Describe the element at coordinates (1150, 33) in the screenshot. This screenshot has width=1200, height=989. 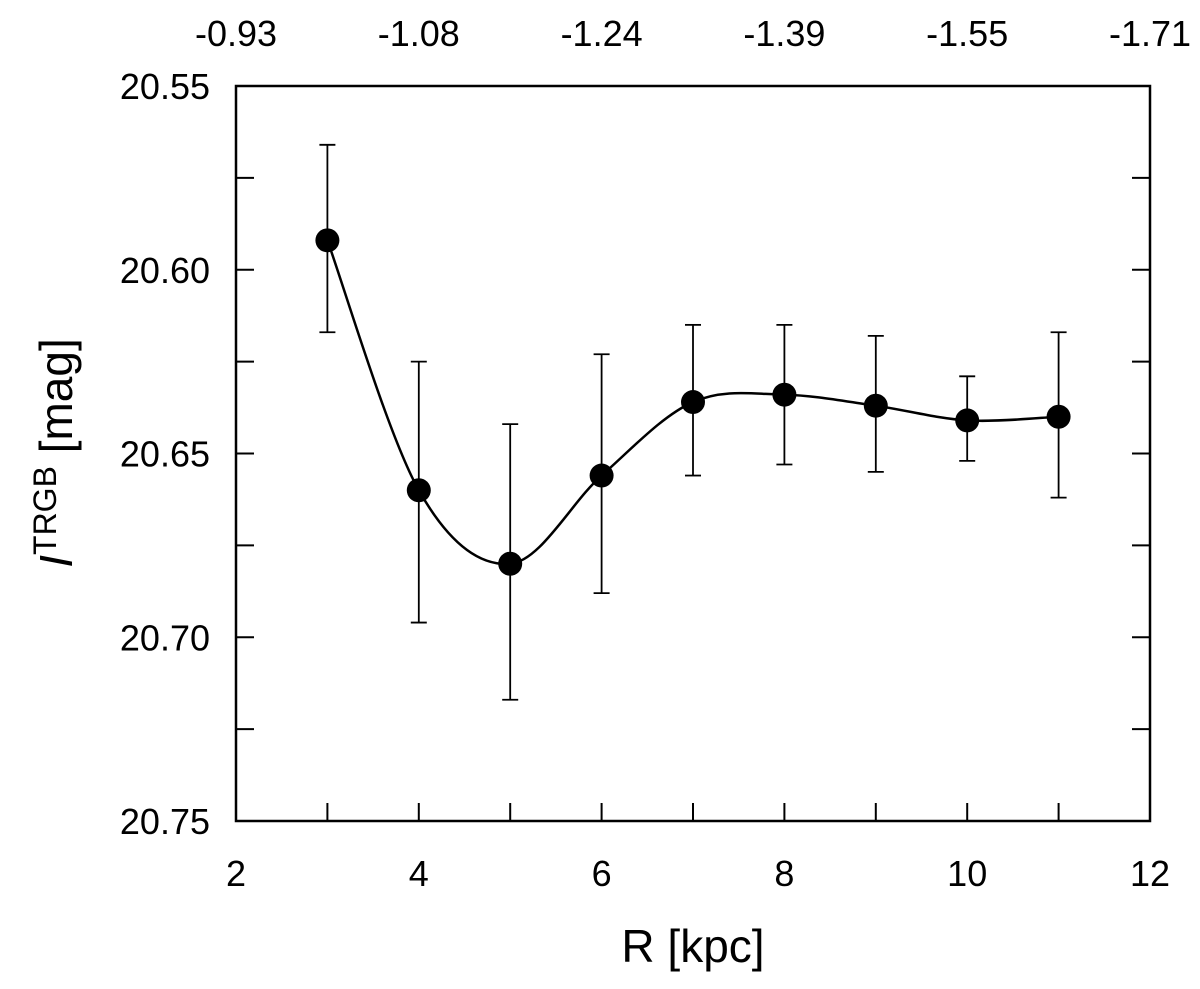
I see `top-axis-label: -1.71` at that location.